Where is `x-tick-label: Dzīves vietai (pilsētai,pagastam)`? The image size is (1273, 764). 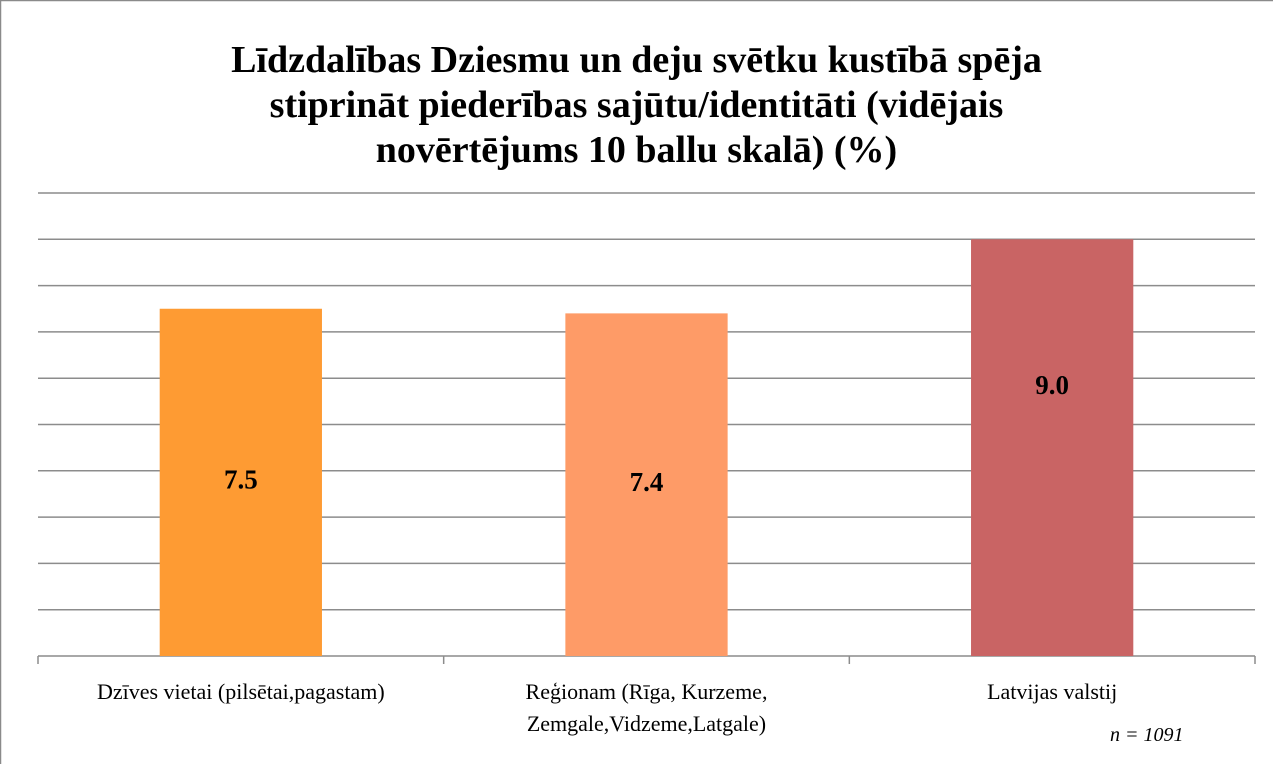 x-tick-label: Dzīves vietai (pilsētai,pagastam) is located at coordinates (240, 691).